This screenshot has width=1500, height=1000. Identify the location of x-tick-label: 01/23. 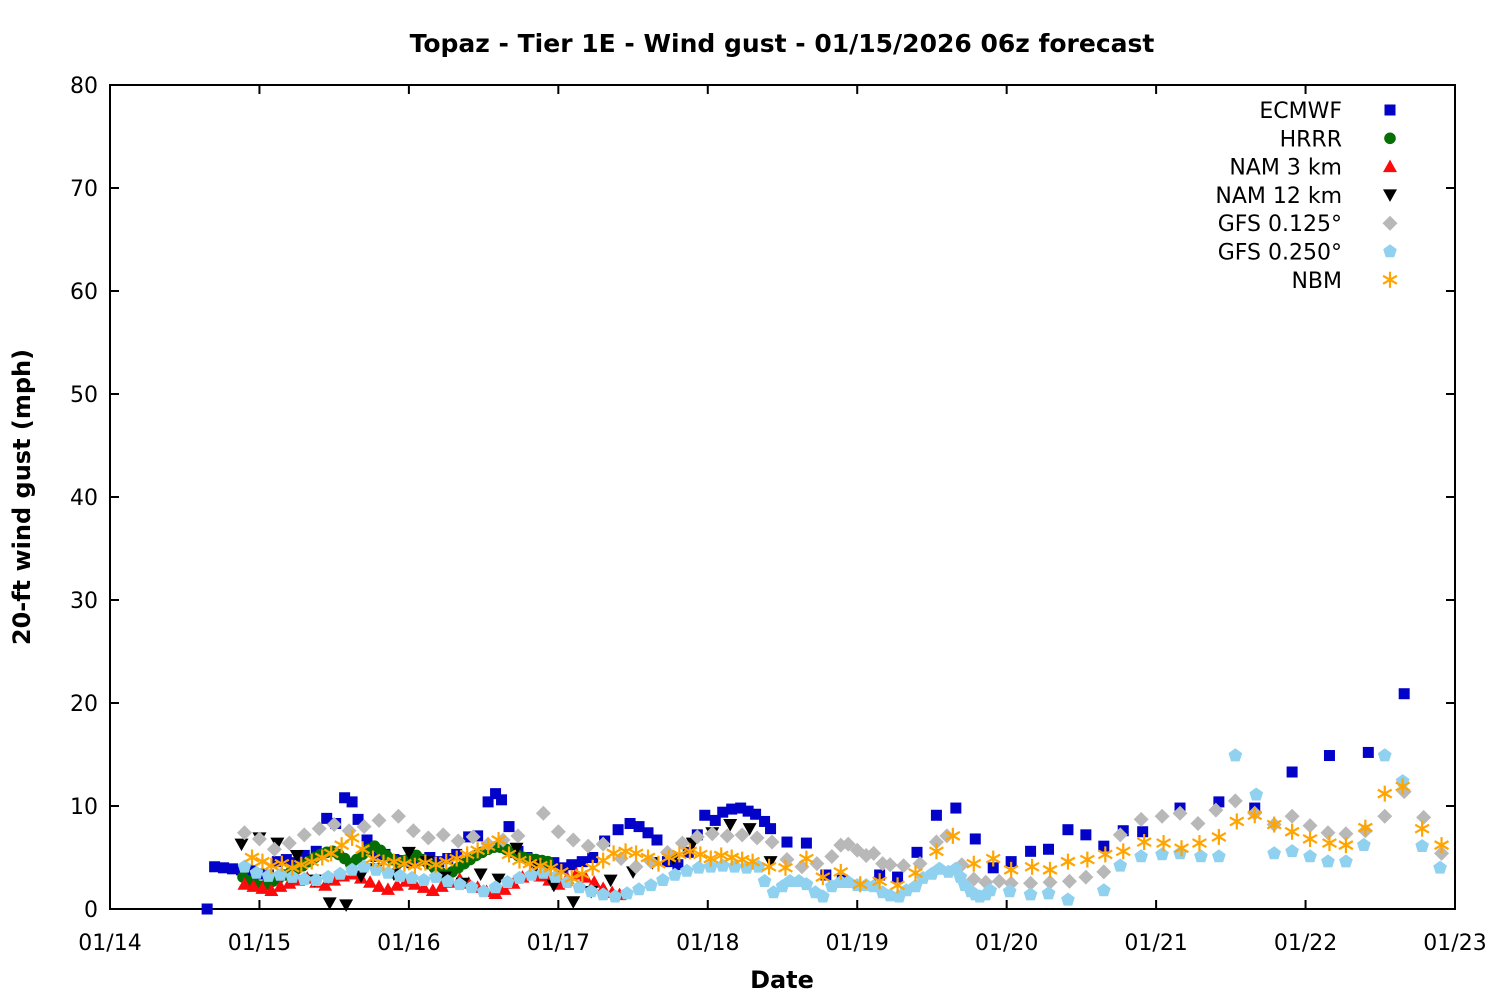
(1454, 943).